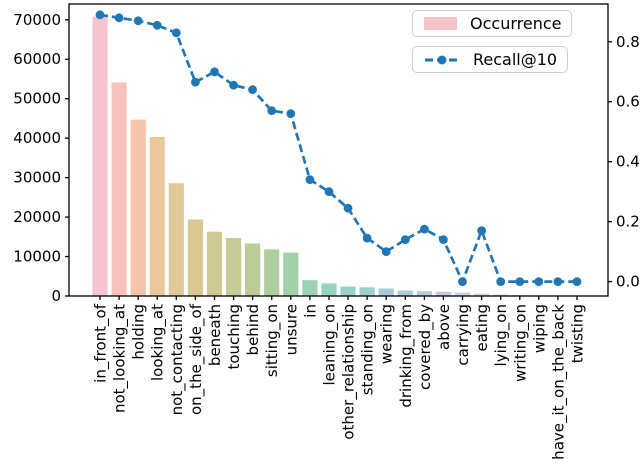  What do you see at coordinates (443, 240) in the screenshot?
I see `recall-point-above` at bounding box center [443, 240].